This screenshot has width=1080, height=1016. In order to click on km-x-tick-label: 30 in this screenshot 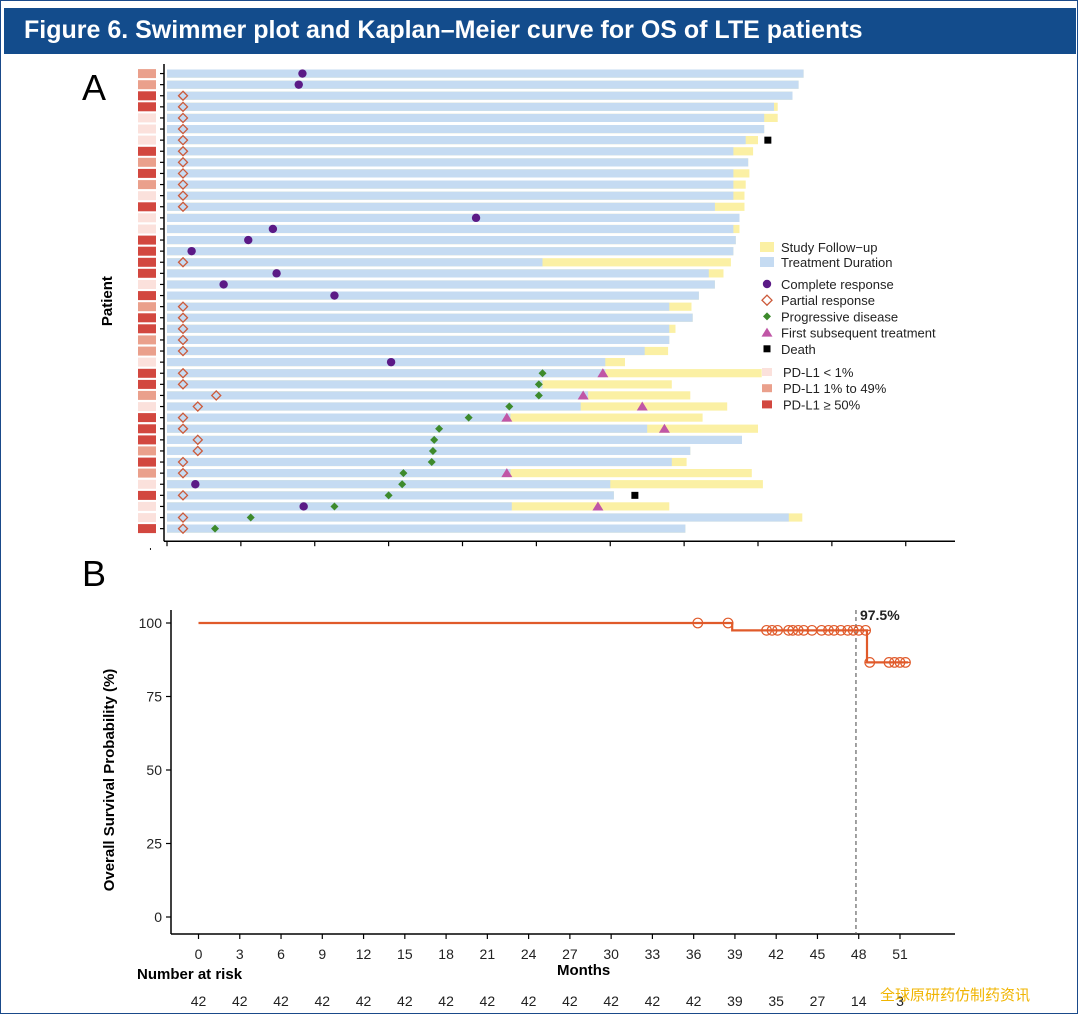, I will do `click(611, 954)`.